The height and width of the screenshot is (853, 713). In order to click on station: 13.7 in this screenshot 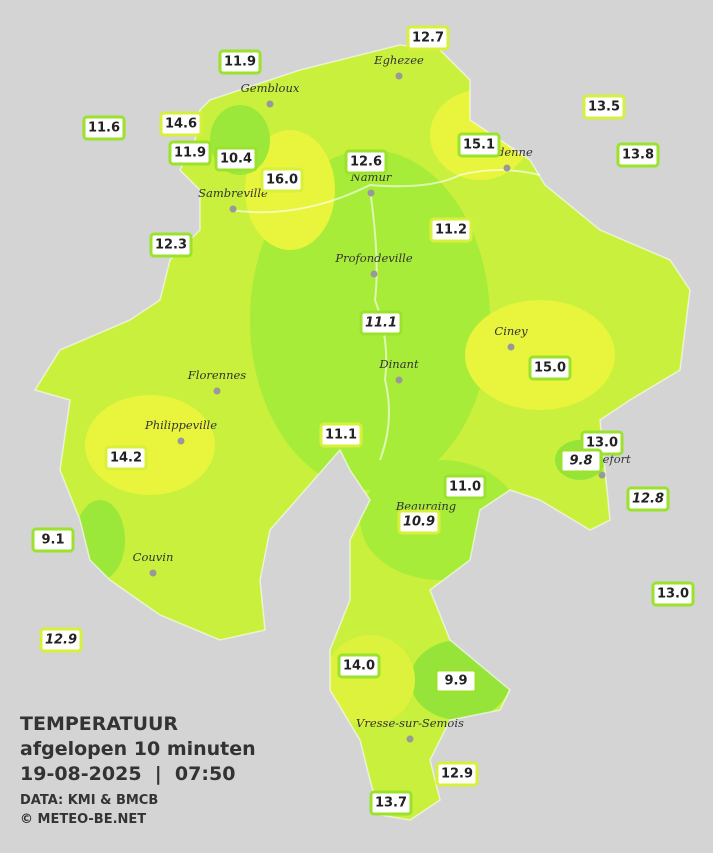, I will do `click(391, 803)`.